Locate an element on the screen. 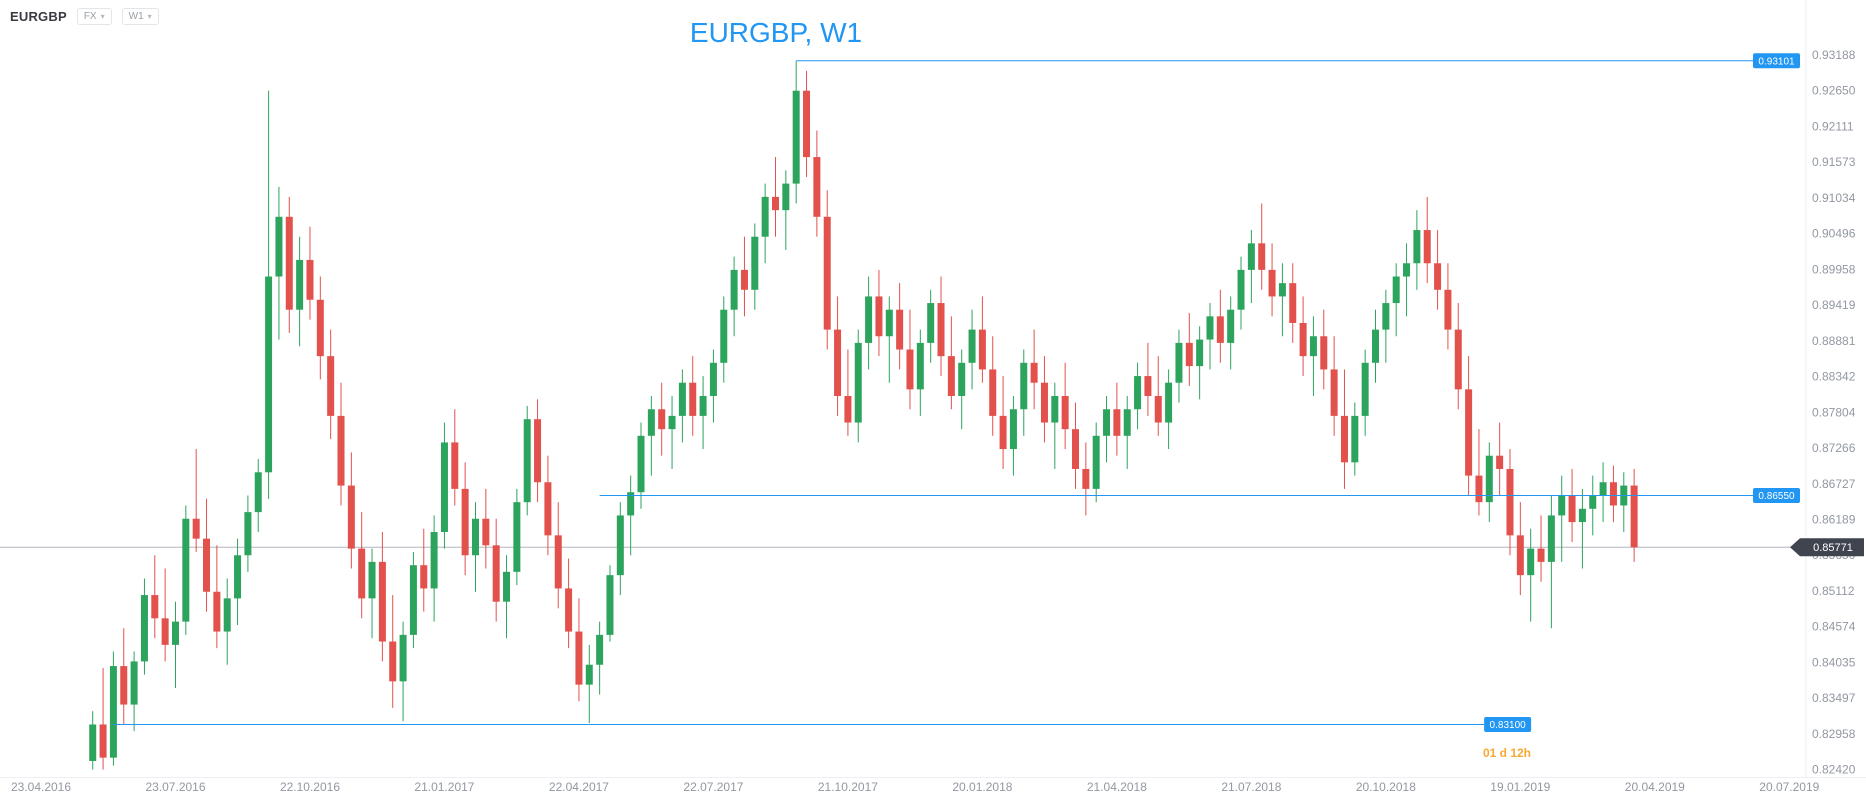  x-axis-label: 20.10.2018 is located at coordinates (1386, 787).